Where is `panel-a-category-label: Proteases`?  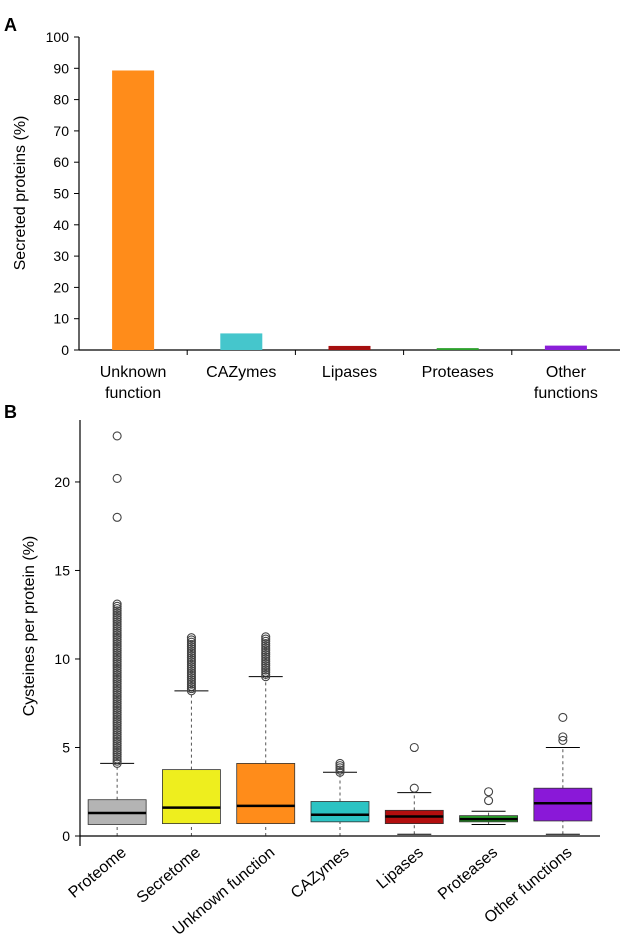
panel-a-category-label: Proteases is located at coordinates (458, 372).